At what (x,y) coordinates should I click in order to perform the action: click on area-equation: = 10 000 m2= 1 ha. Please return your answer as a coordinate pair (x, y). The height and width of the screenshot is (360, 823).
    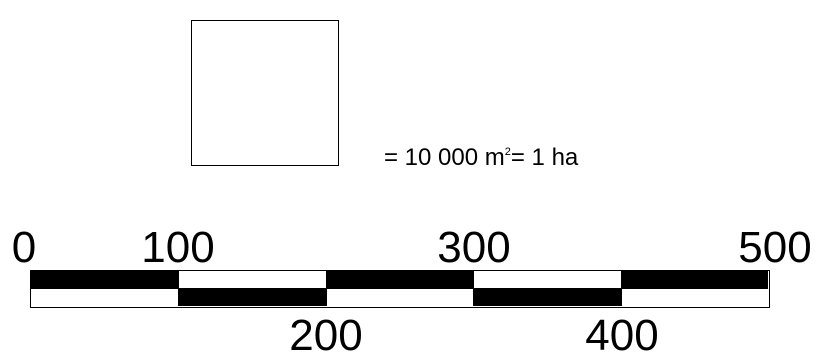
    Looking at the image, I should click on (481, 158).